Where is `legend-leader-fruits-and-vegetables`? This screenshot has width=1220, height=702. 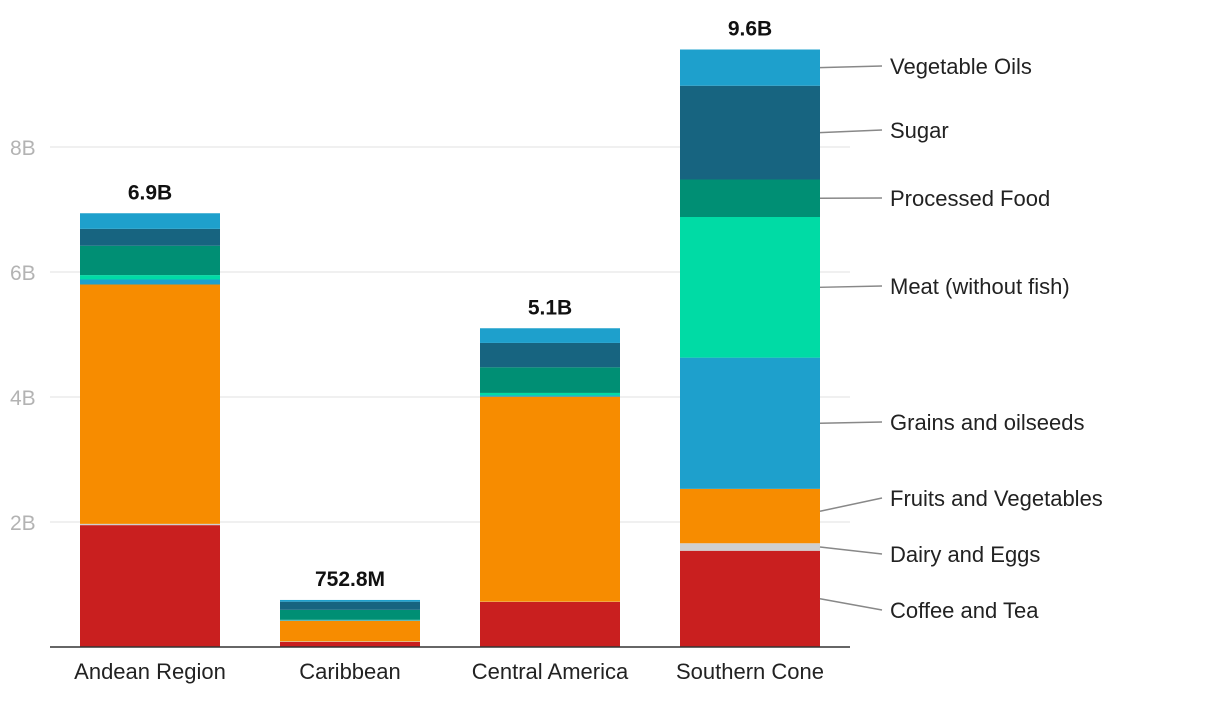 legend-leader-fruits-and-vegetables is located at coordinates (851, 504).